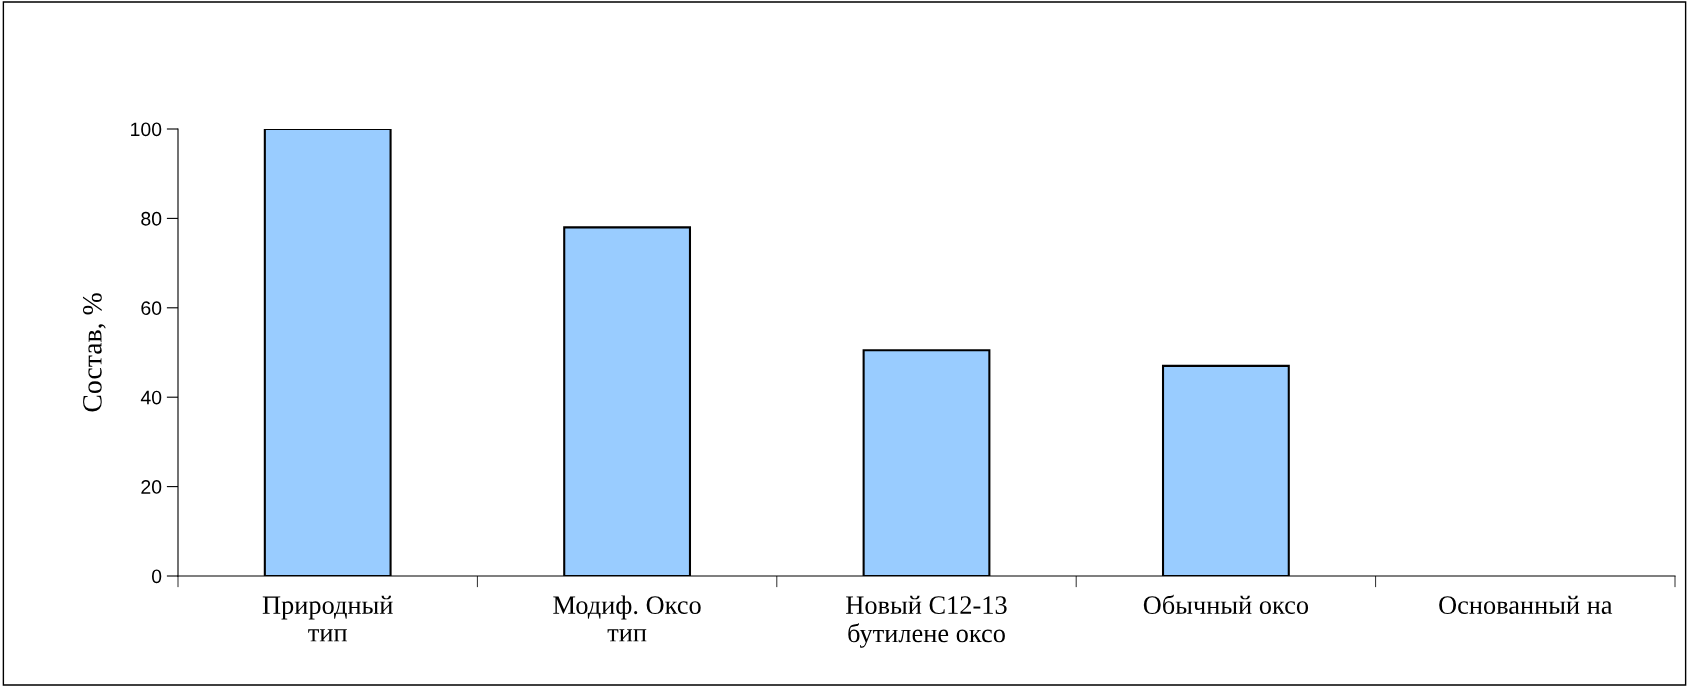  I want to click on x-tick-label: Основанный на, so click(1526, 605).